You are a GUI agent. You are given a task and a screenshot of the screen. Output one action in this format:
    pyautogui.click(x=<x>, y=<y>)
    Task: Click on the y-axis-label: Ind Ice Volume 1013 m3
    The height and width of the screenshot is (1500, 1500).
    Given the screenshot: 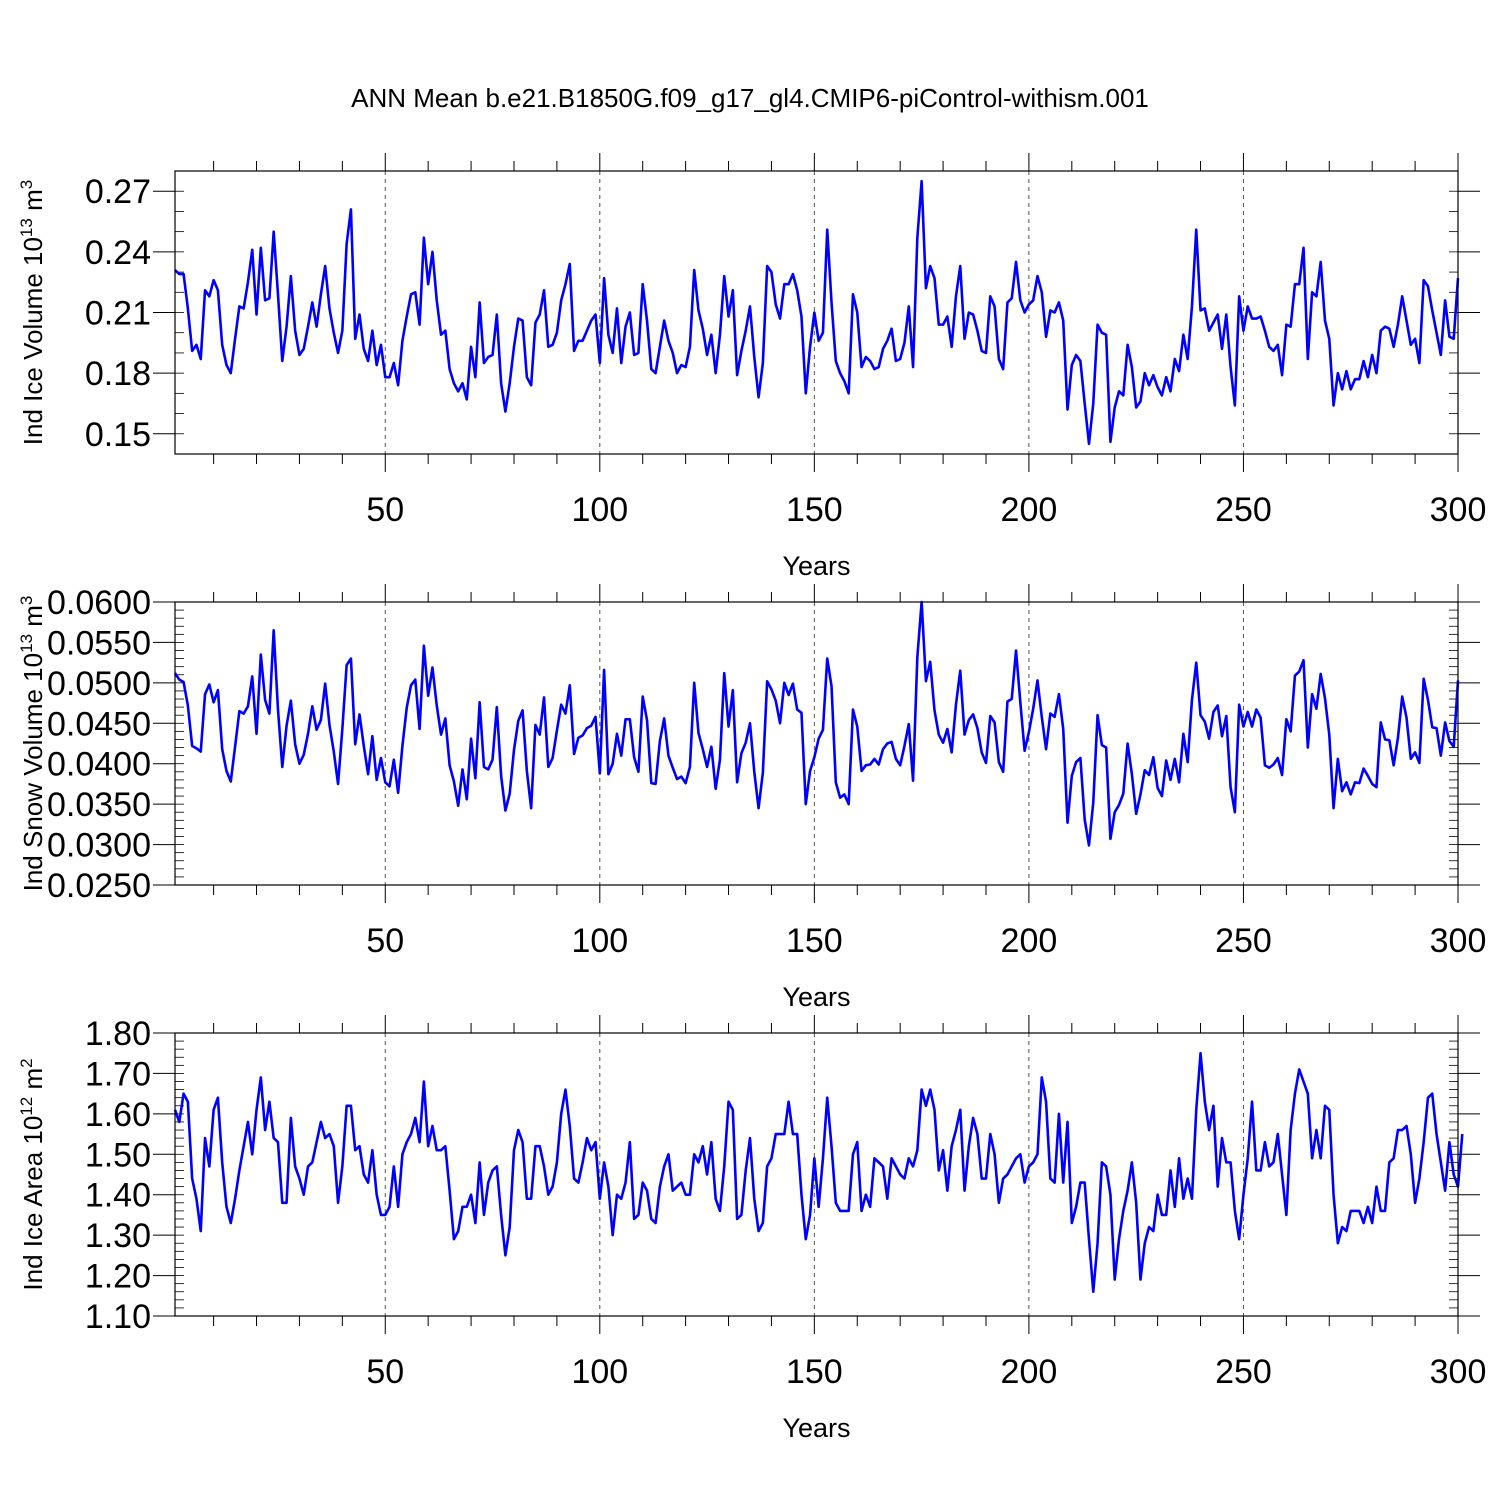 What is the action you would take?
    pyautogui.click(x=32, y=312)
    